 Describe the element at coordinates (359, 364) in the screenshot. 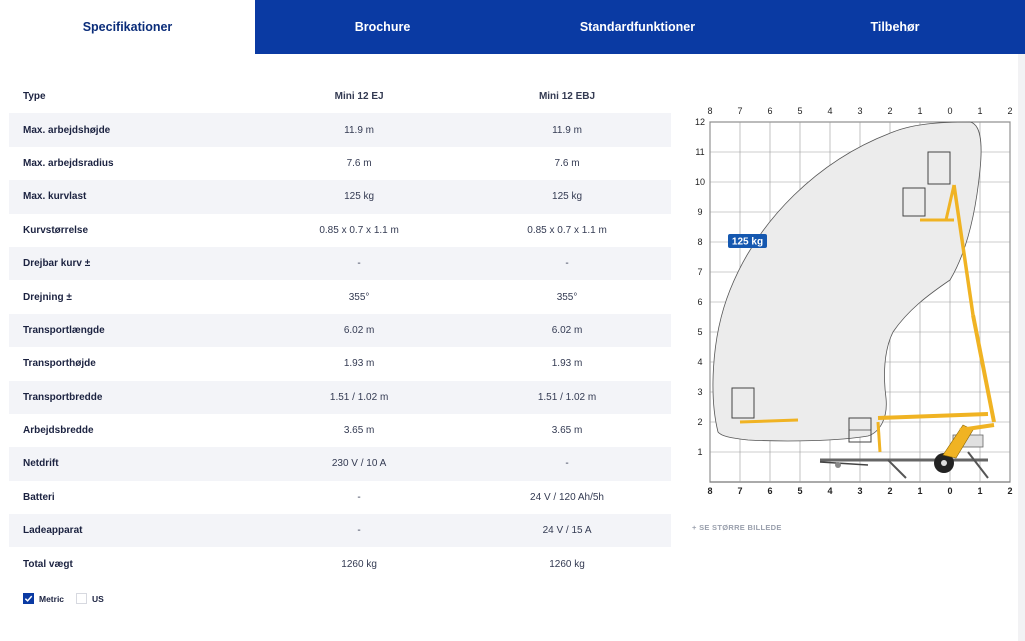

I see `spec-value-model-1: 1.93 m` at that location.